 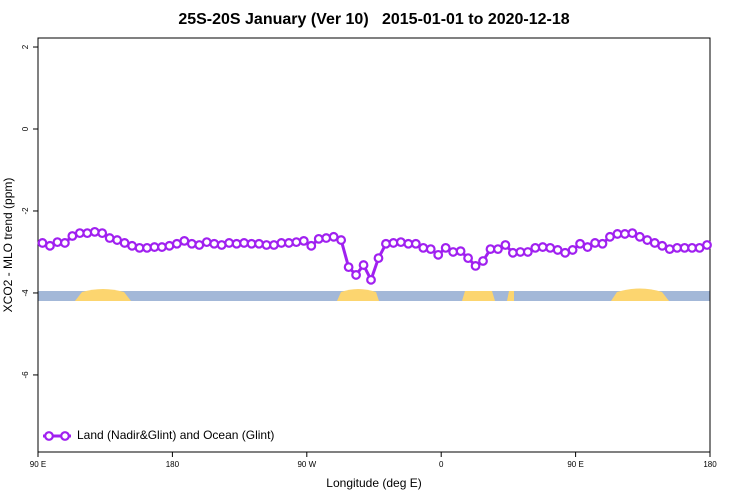 I want to click on x-axis-label: Longitude (deg E), so click(x=373, y=483).